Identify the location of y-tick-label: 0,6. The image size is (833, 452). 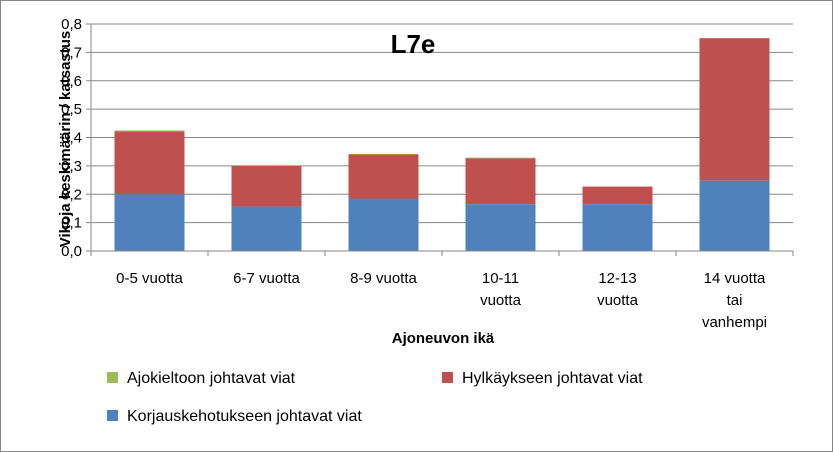
(71, 81).